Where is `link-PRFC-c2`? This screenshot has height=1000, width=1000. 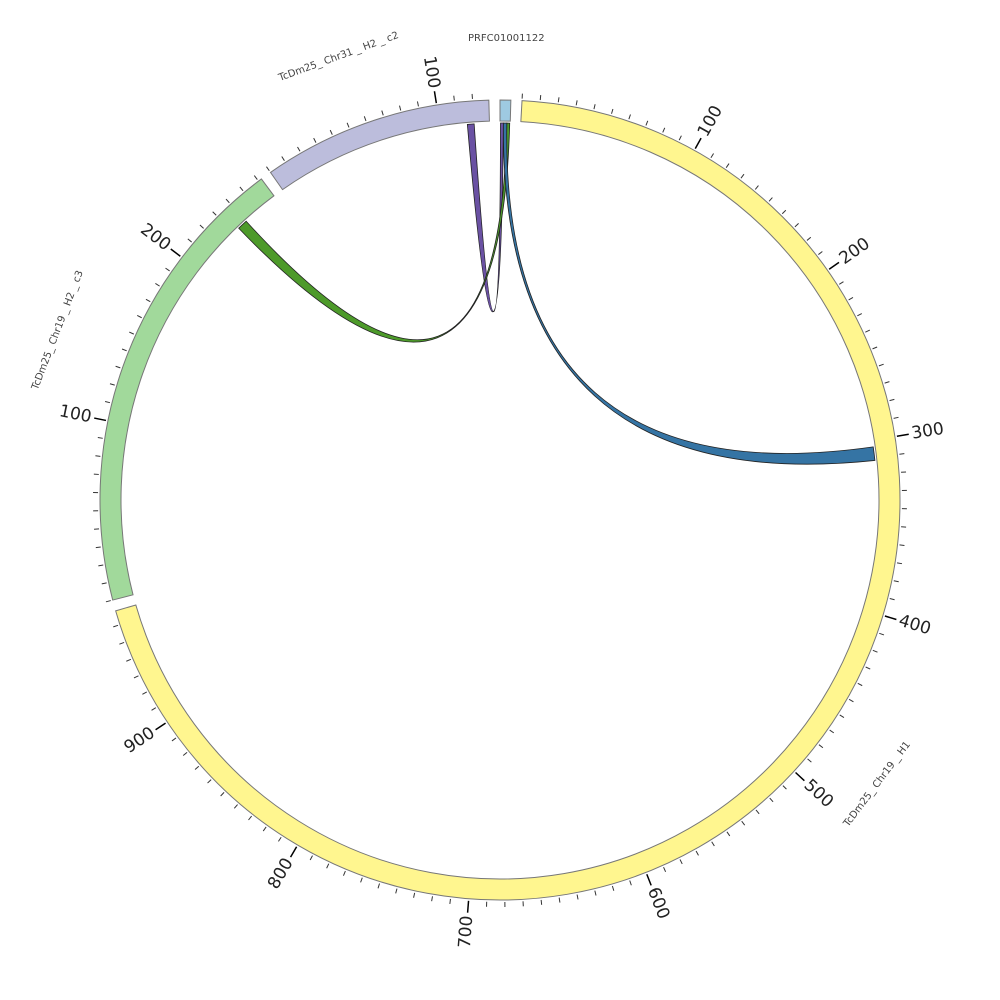 link-PRFC-c2 is located at coordinates (485, 217).